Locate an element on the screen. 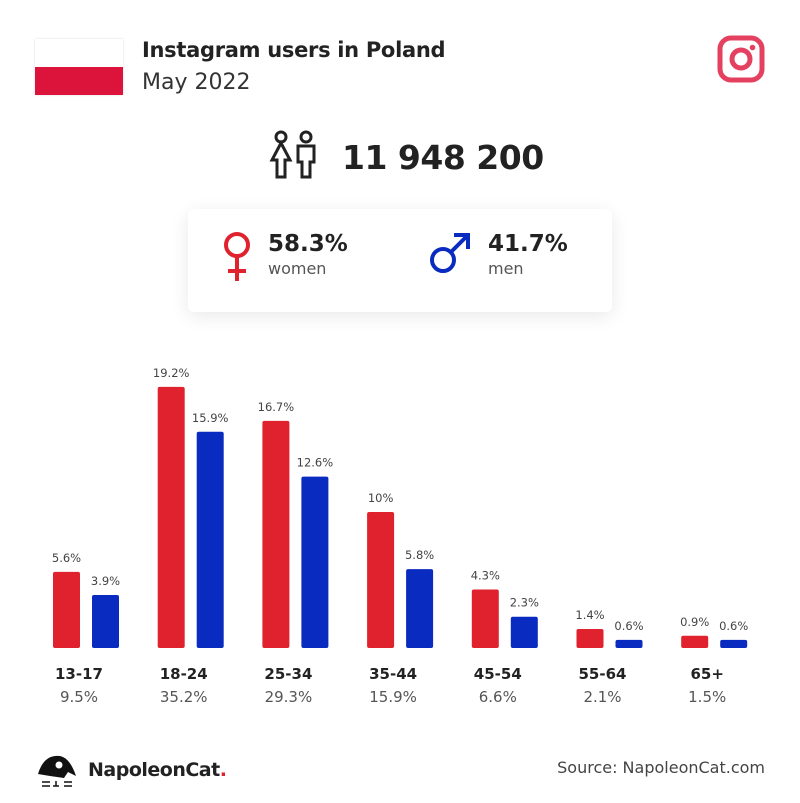 The image size is (800, 803). bar-label: 2.3% is located at coordinates (524, 603).